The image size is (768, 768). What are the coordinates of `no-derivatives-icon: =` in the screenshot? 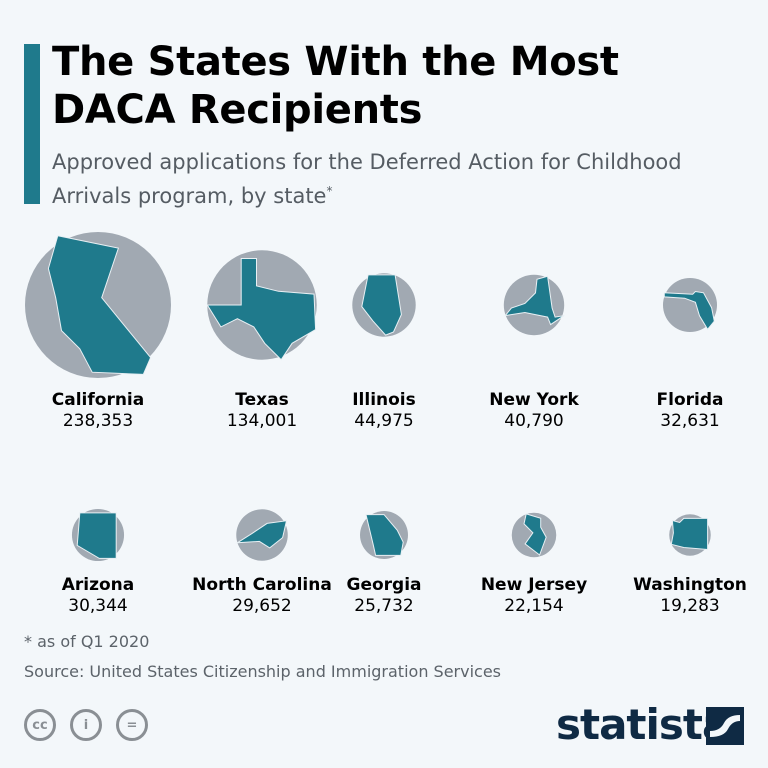 It's located at (132, 725).